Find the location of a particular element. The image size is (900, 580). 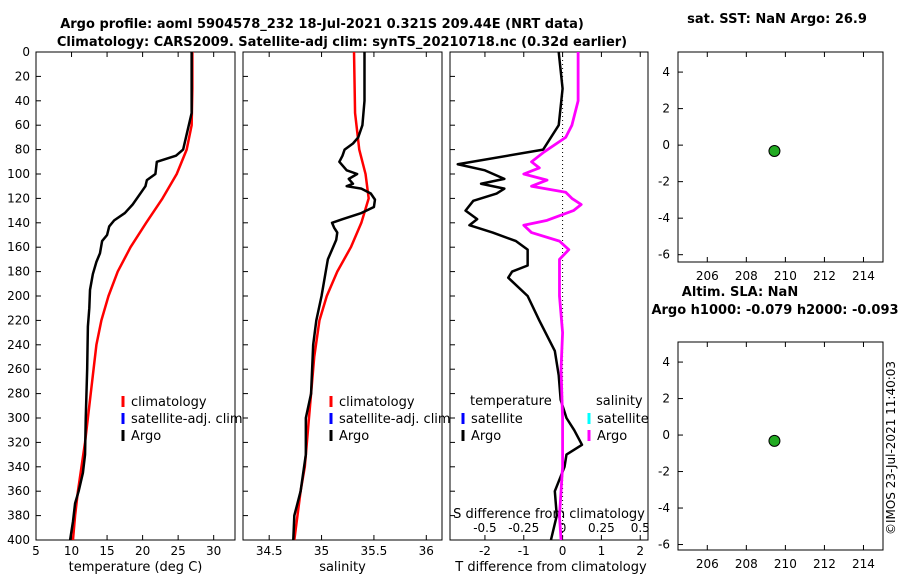

depth-tick-label: 180 is located at coordinates (18, 272).